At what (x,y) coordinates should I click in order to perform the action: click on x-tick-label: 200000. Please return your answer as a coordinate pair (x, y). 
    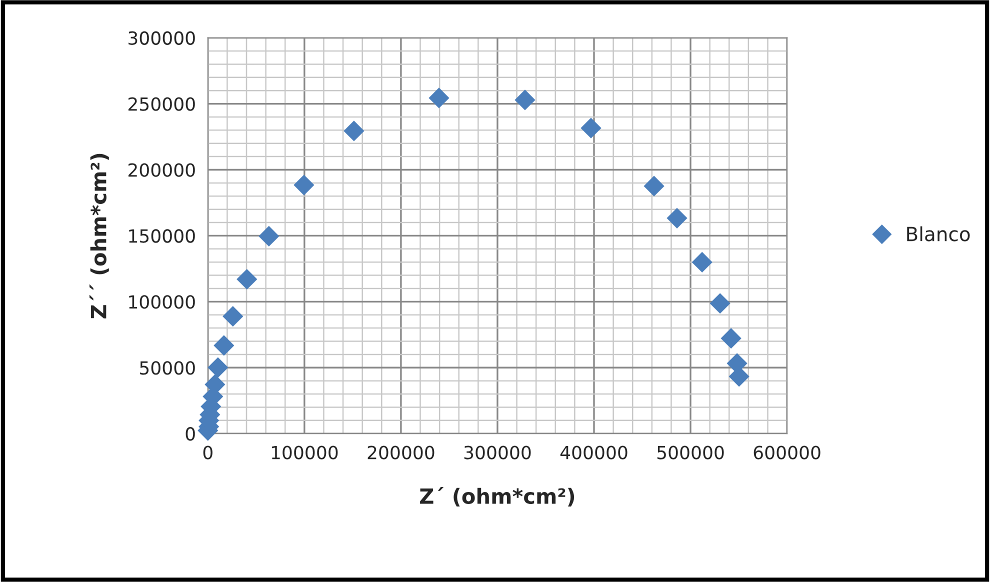
    Looking at the image, I should click on (401, 453).